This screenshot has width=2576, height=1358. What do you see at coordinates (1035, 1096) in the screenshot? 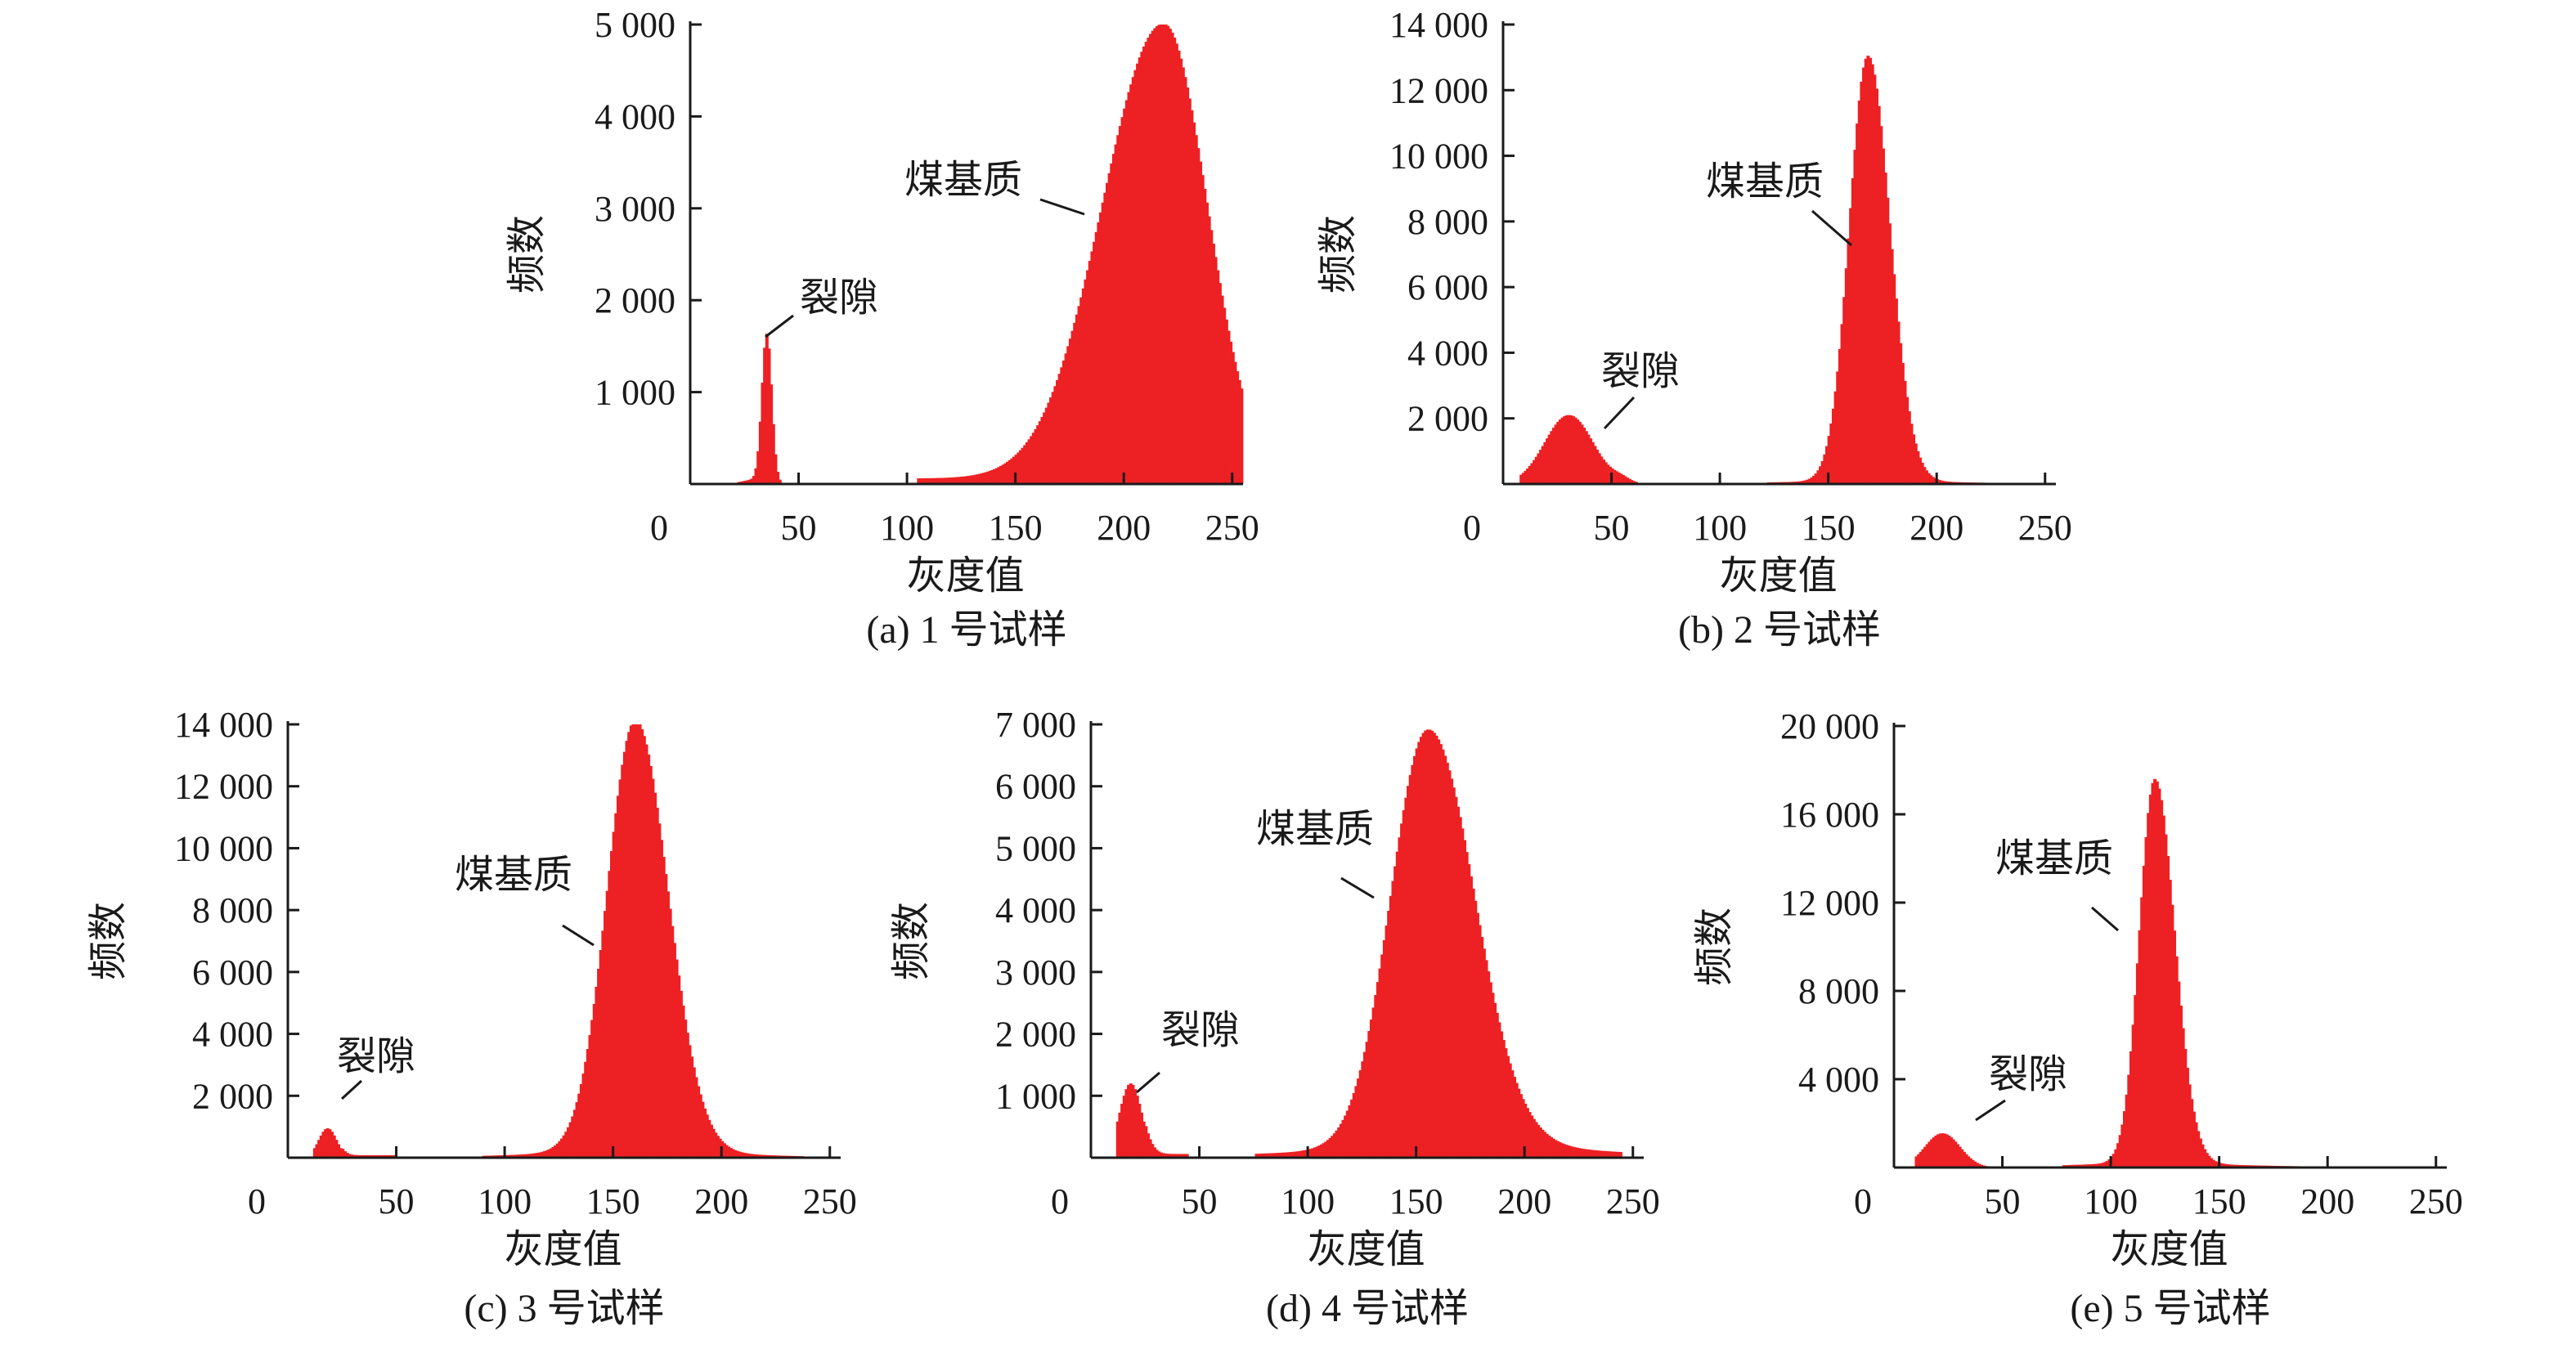
I see `y-tick-label: 1 000` at bounding box center [1035, 1096].